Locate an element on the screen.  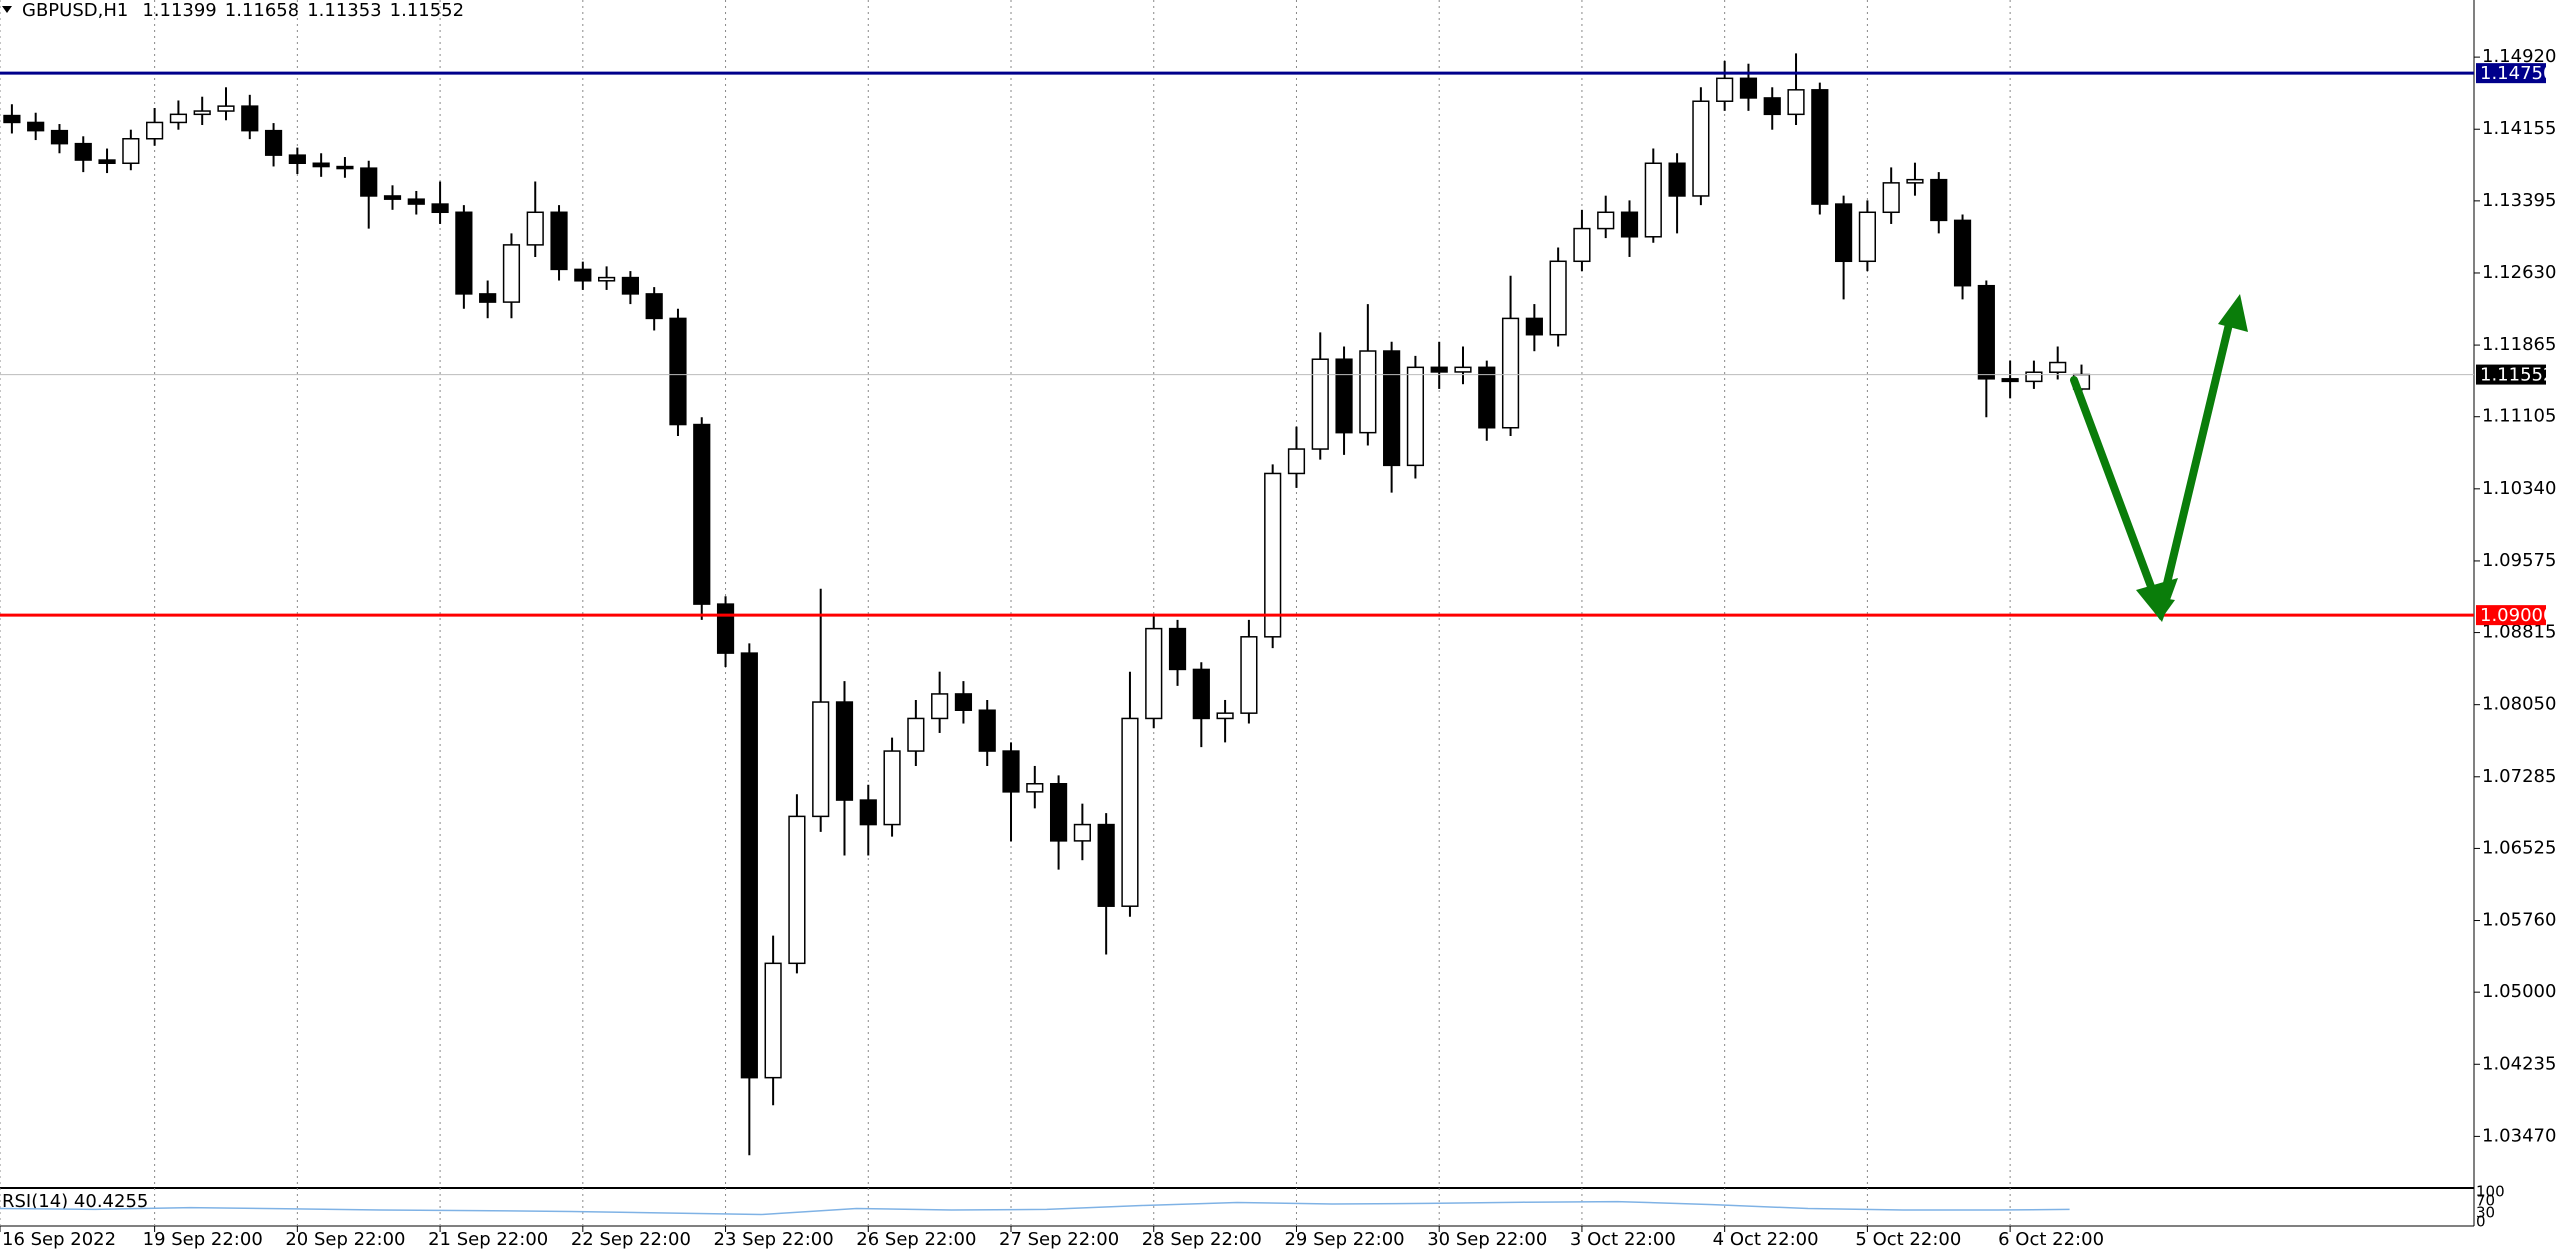
x-tick-label: 22 Sep 22:00 is located at coordinates (631, 1239).